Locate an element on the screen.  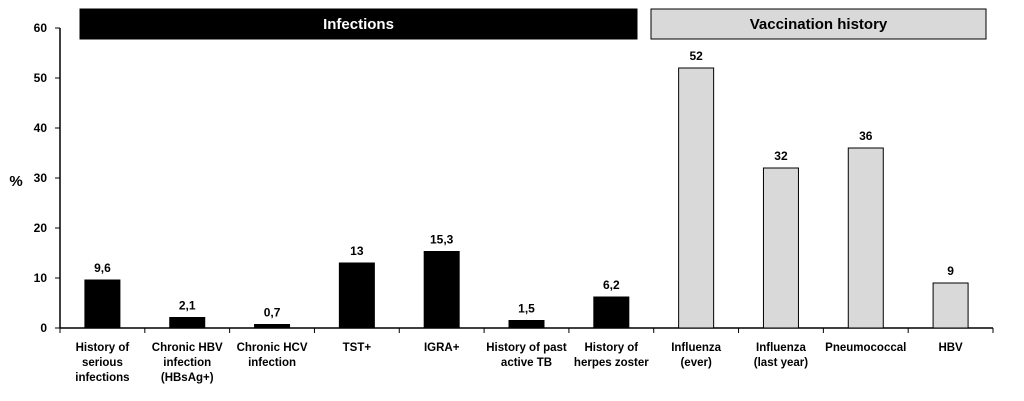
y-tick-label: 30 is located at coordinates (41, 178).